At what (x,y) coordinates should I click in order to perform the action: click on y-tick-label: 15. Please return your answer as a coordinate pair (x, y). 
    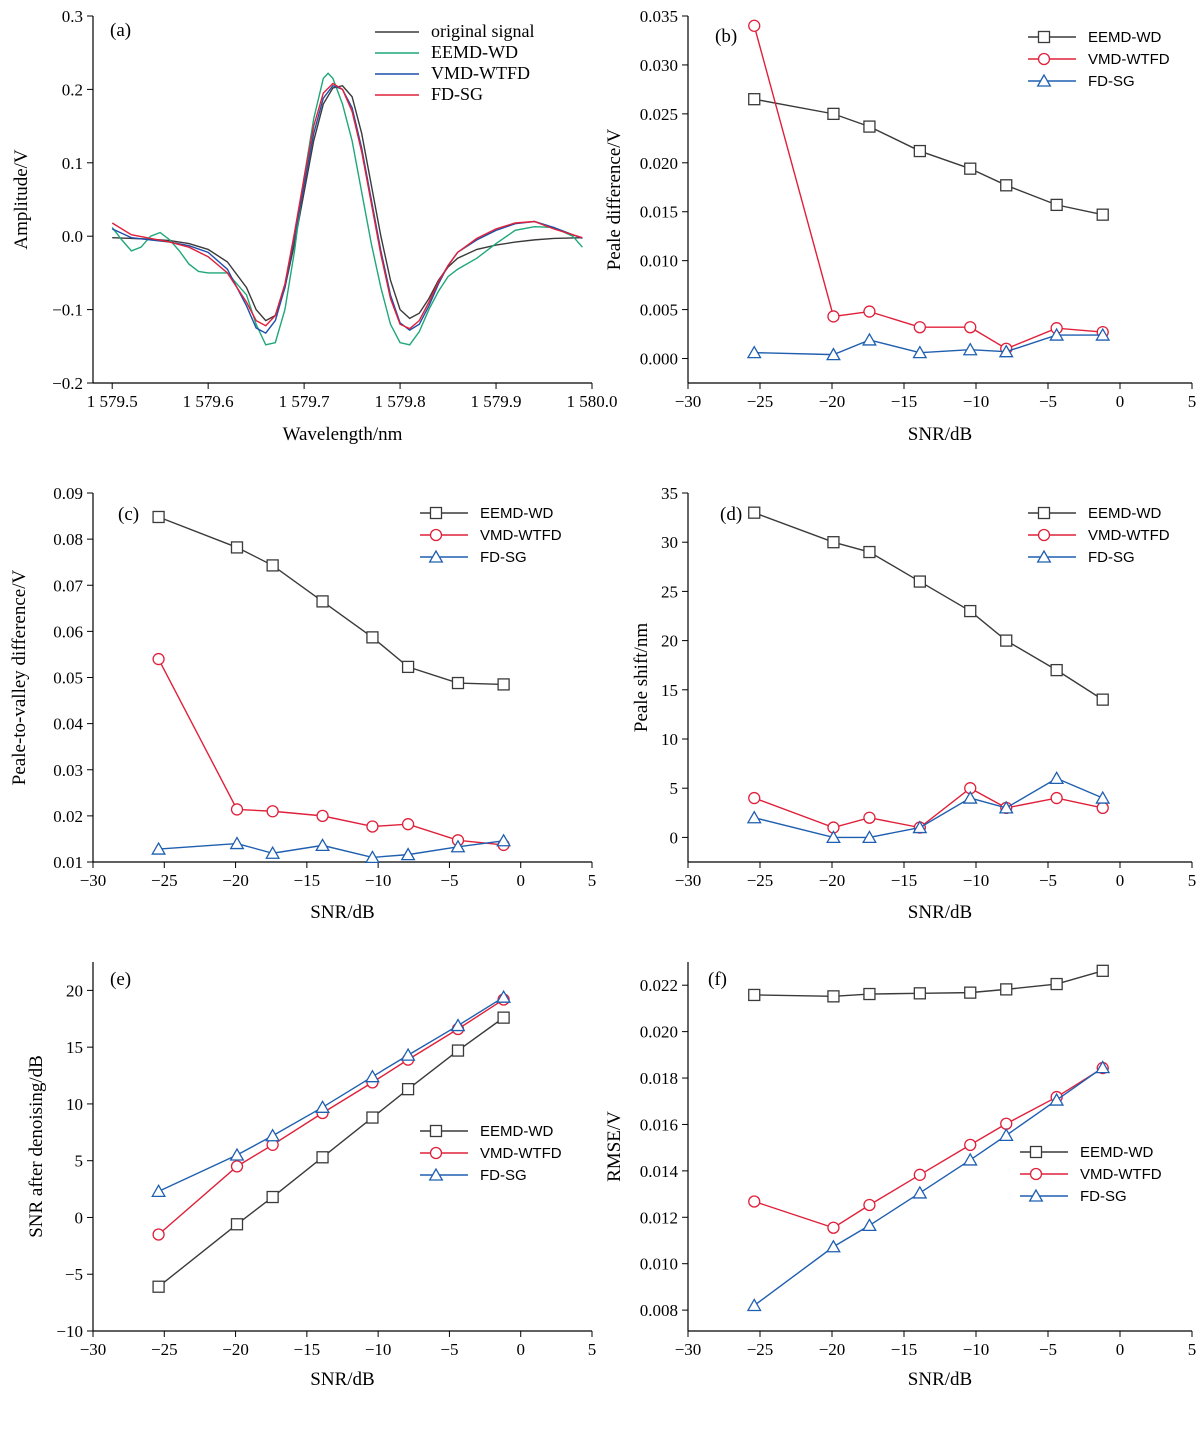
    Looking at the image, I should click on (74, 1047).